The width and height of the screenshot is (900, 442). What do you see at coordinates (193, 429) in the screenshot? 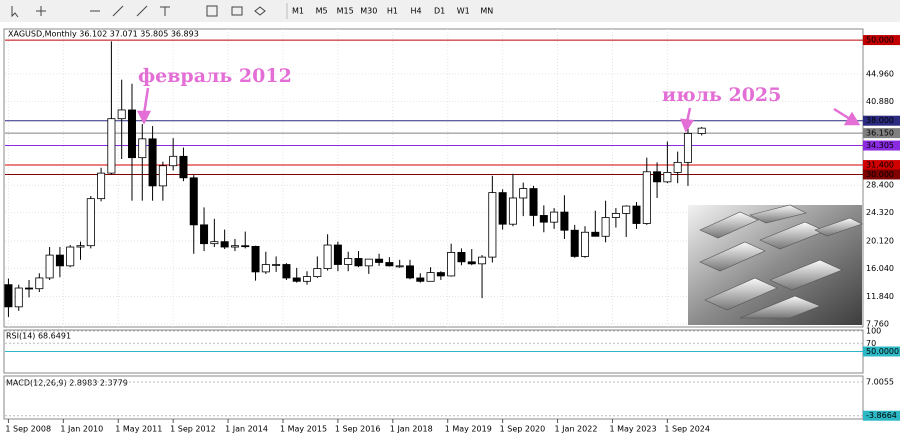
I see `x-tick-label: 1 Sep 2012` at bounding box center [193, 429].